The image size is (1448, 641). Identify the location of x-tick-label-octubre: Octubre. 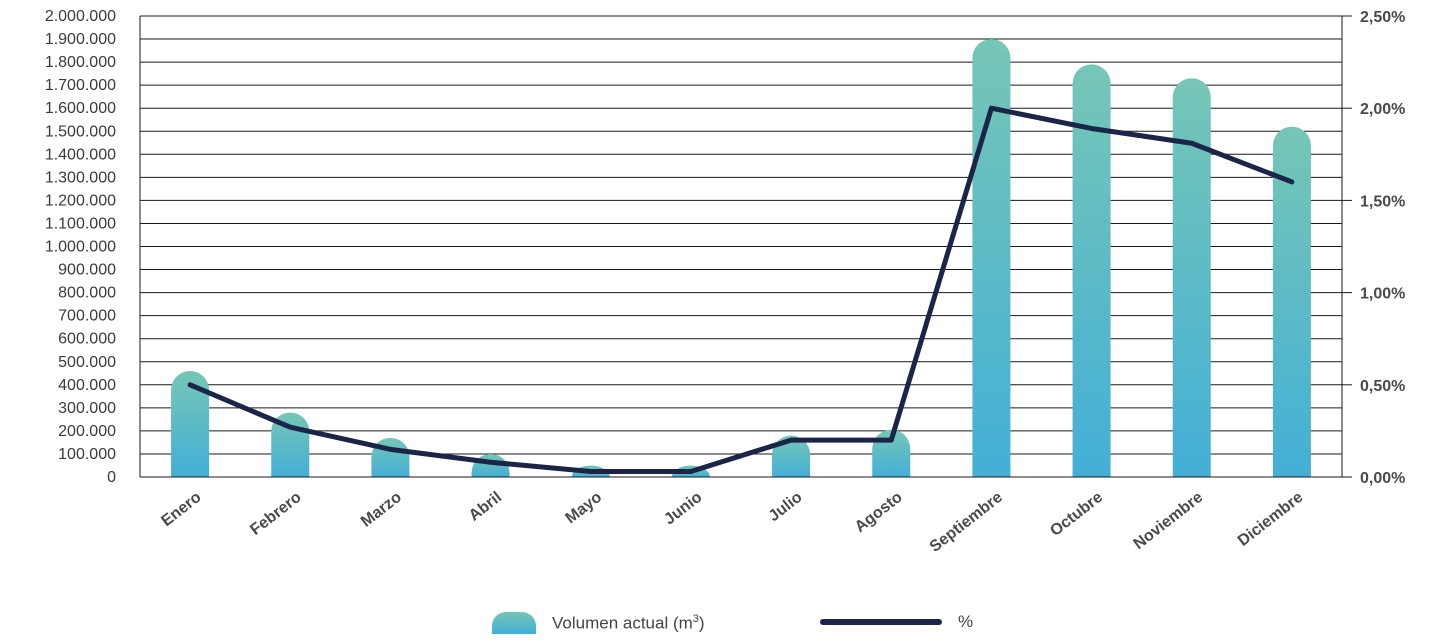
(1076, 514).